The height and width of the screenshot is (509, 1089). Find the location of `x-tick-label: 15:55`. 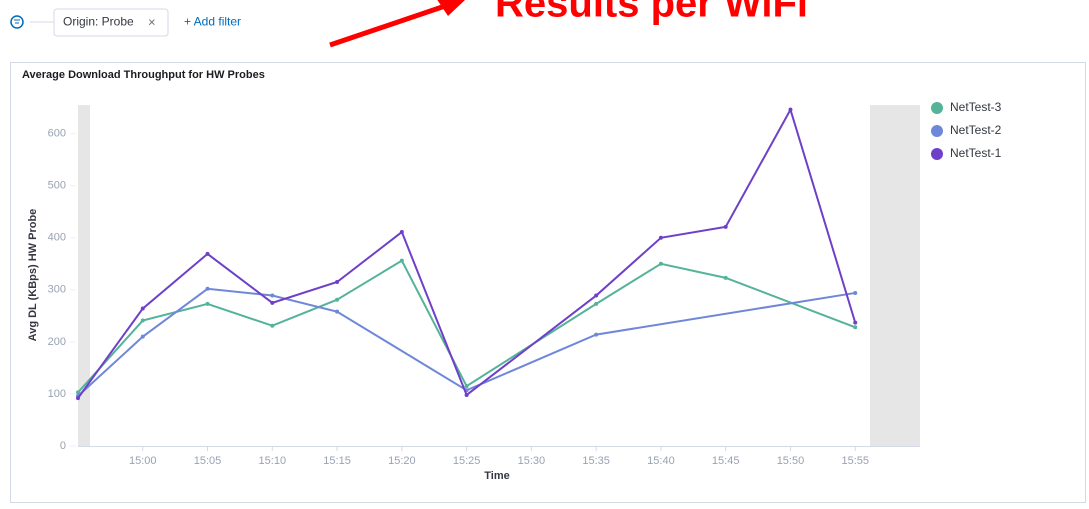

x-tick-label: 15:55 is located at coordinates (855, 461).